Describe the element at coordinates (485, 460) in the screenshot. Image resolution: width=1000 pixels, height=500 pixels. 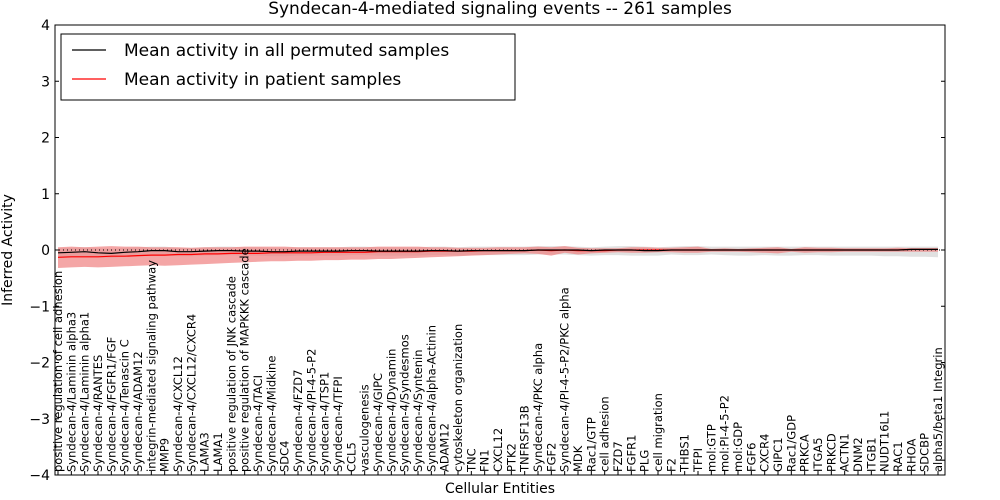
I see `category-label: FN1` at that location.